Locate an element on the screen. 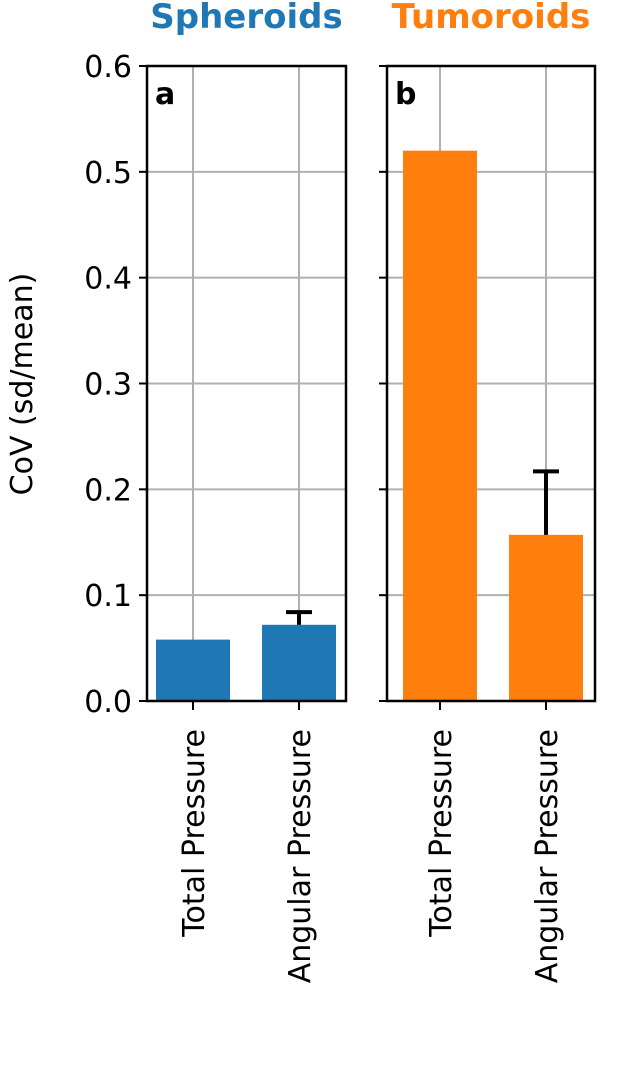 The height and width of the screenshot is (1072, 617). panel-b-x-tick-label-0: Total Pressure is located at coordinates (441, 833).